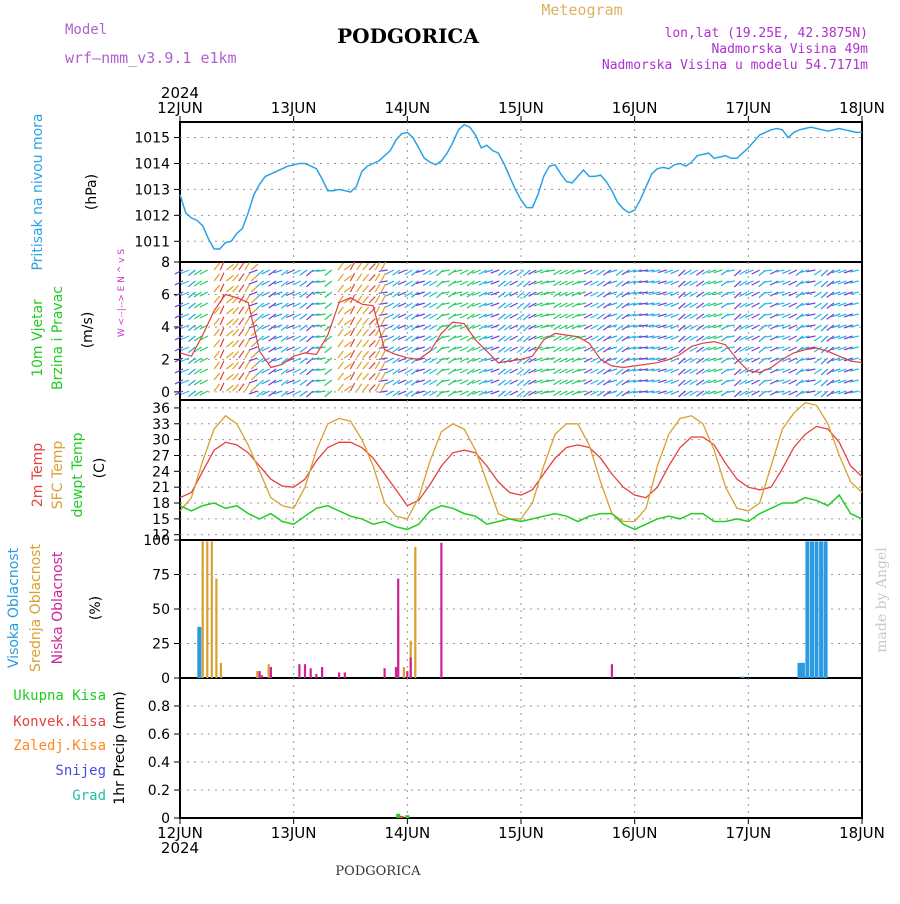  What do you see at coordinates (165, 328) in the screenshot?
I see `y-tick-label: 4` at bounding box center [165, 328].